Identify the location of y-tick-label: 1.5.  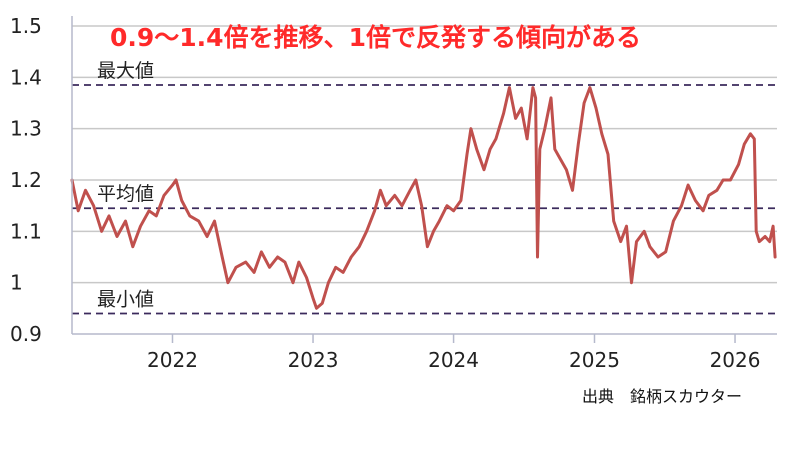
(26, 26).